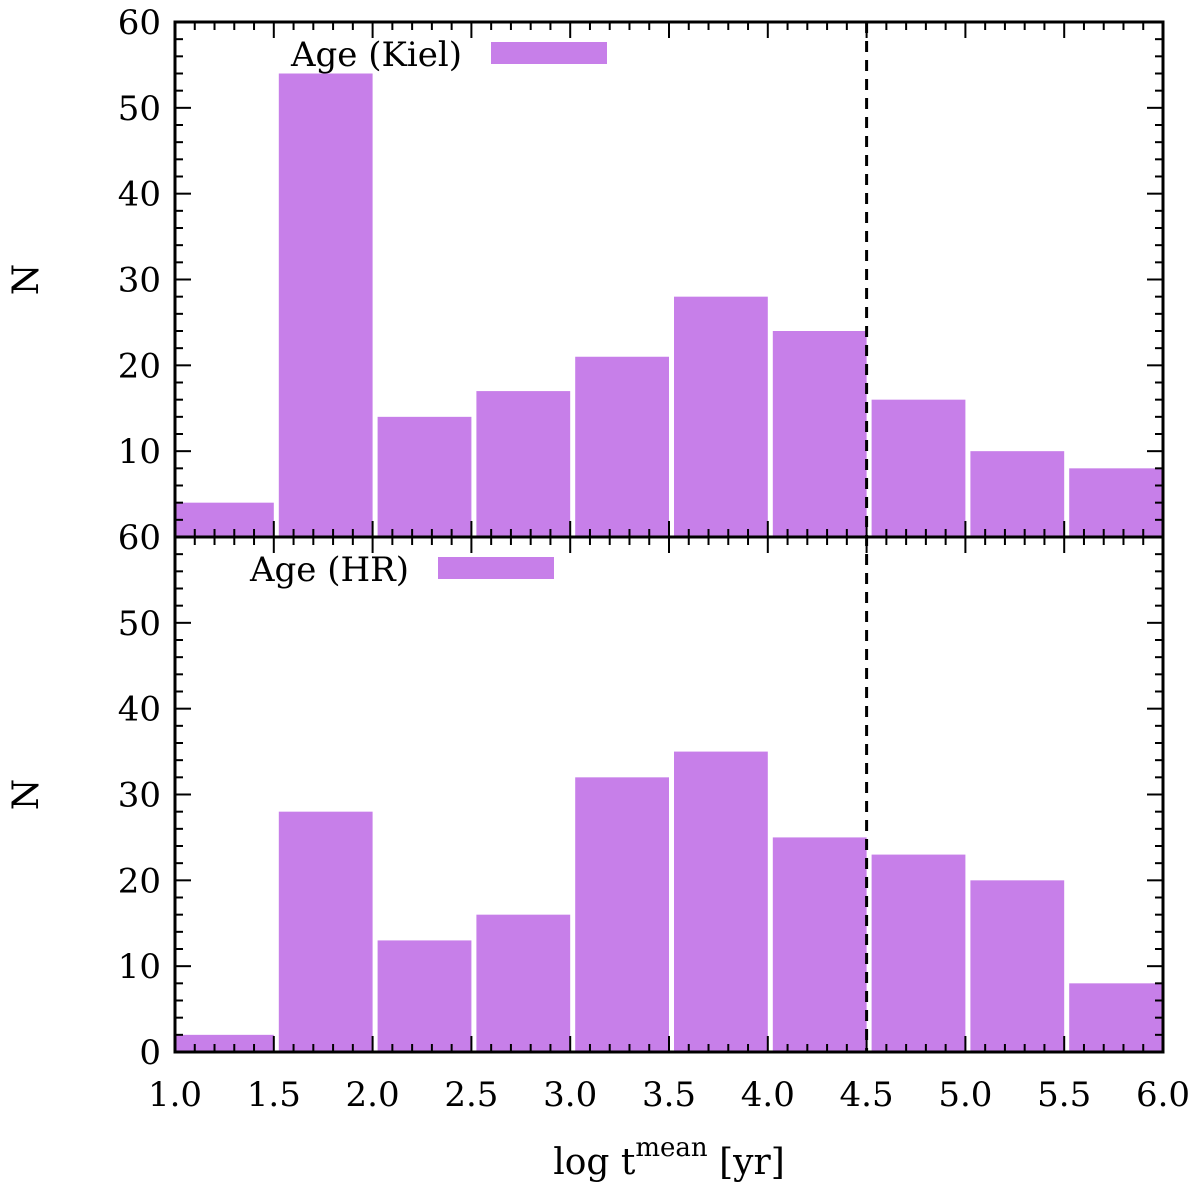  I want to click on bar-top-3.5-4, so click(721, 416).